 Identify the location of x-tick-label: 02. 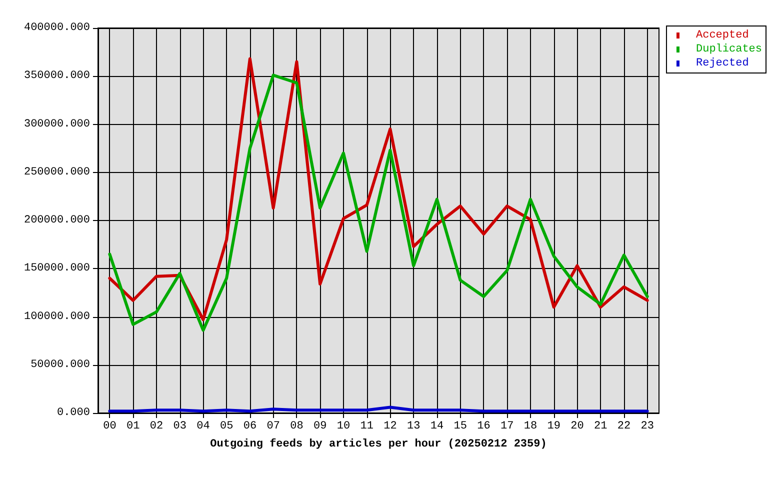
(157, 426).